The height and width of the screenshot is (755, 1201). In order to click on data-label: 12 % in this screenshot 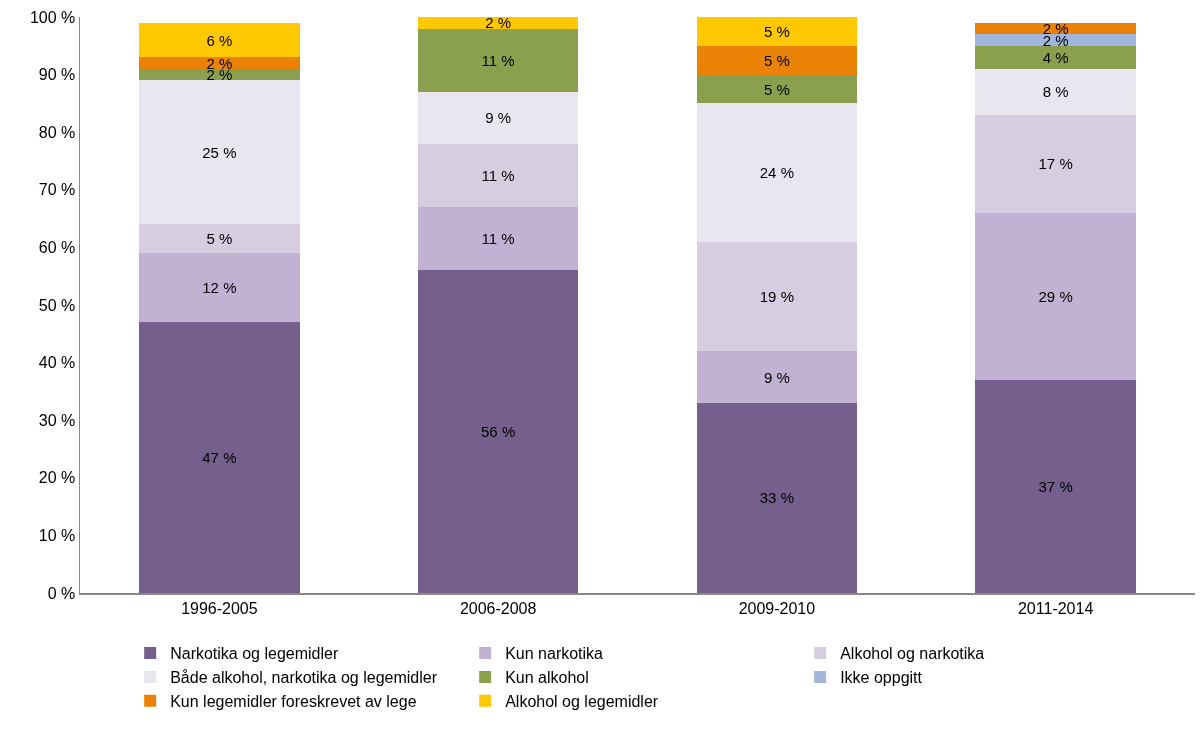, I will do `click(219, 288)`.